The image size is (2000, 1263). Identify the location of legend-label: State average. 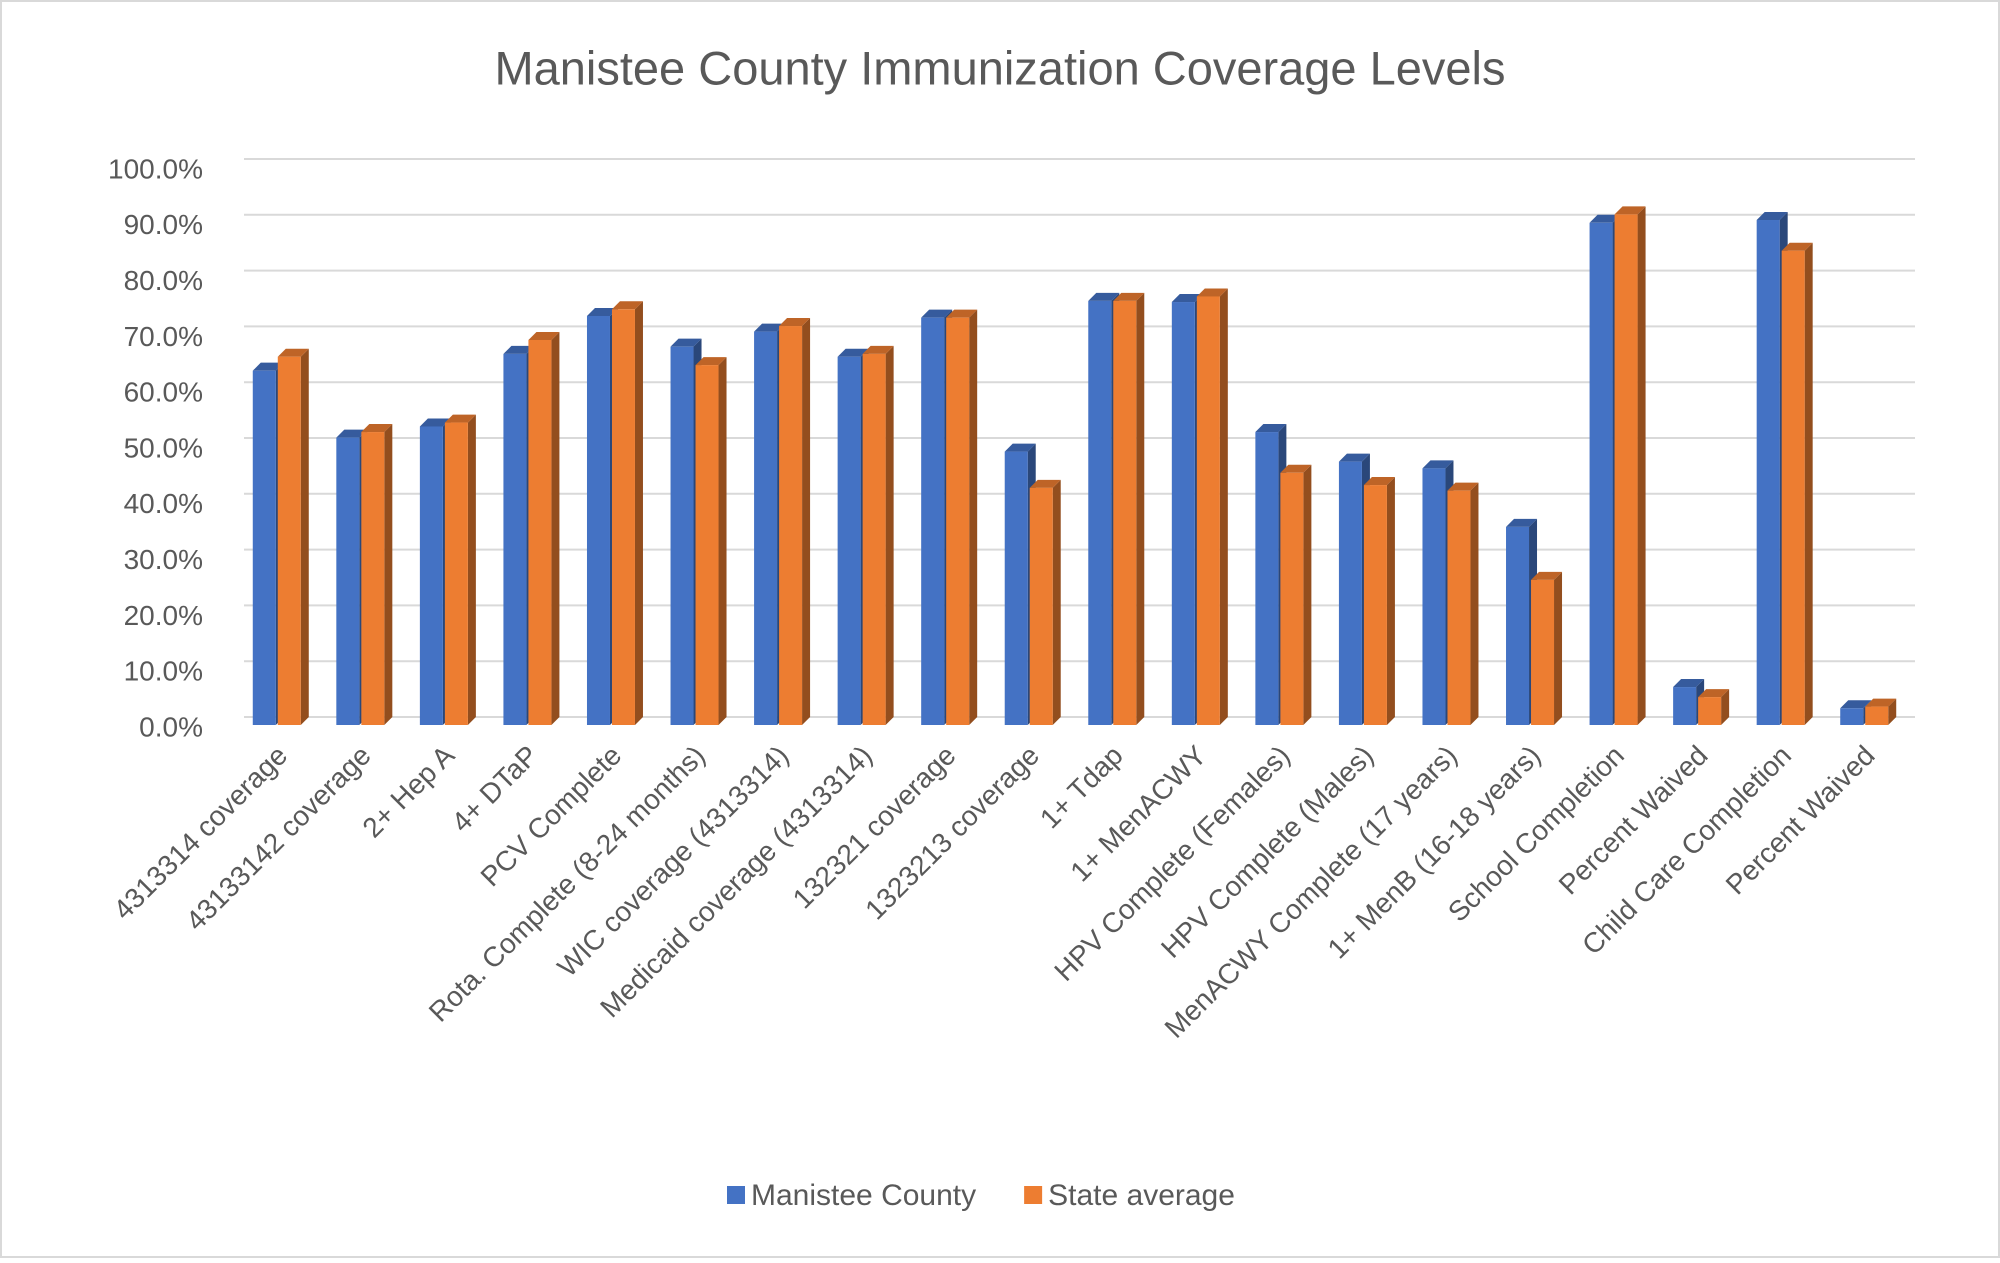
(1141, 1195).